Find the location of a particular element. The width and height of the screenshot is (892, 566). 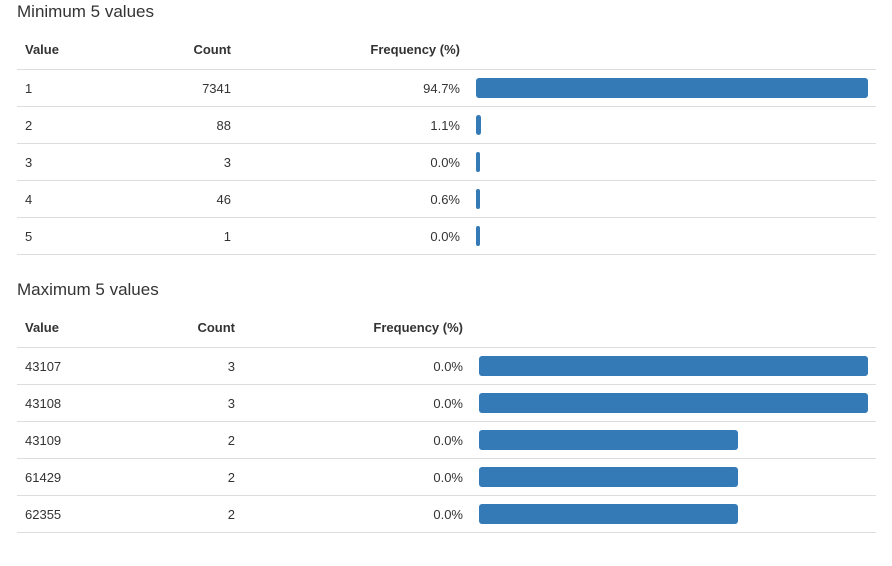

value-cell: 2 is located at coordinates (57, 125).